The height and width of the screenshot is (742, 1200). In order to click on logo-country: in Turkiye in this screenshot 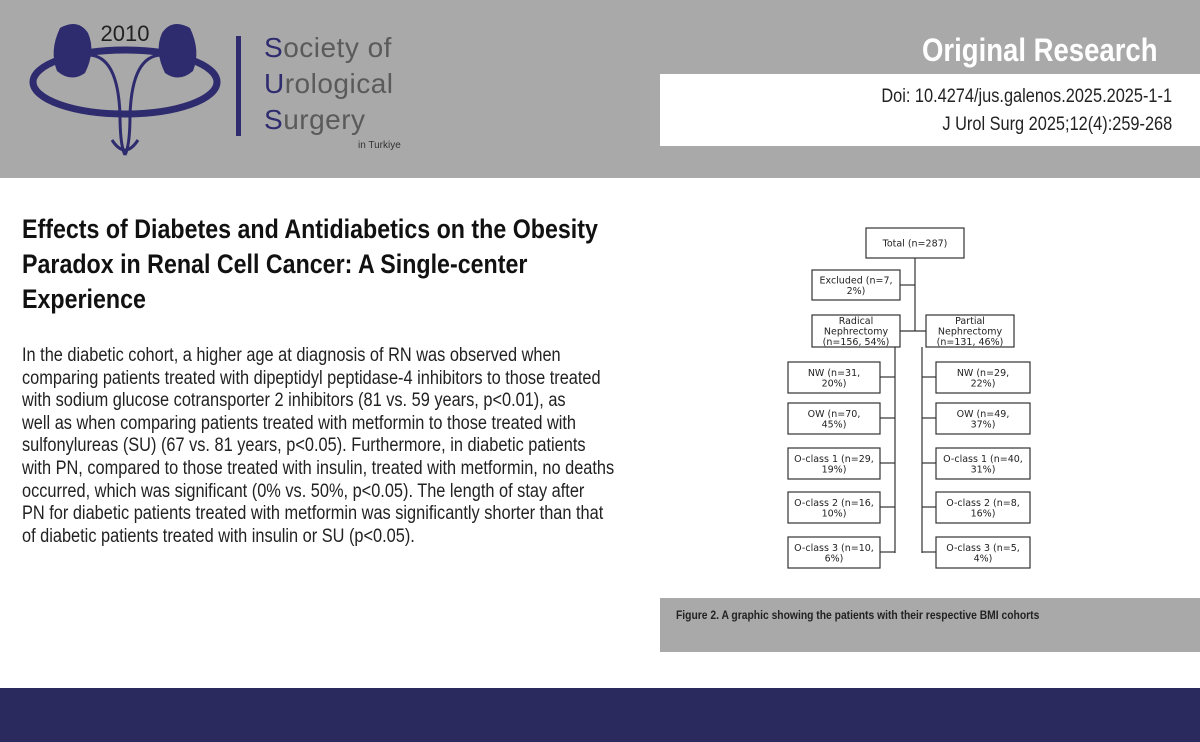, I will do `click(379, 145)`.